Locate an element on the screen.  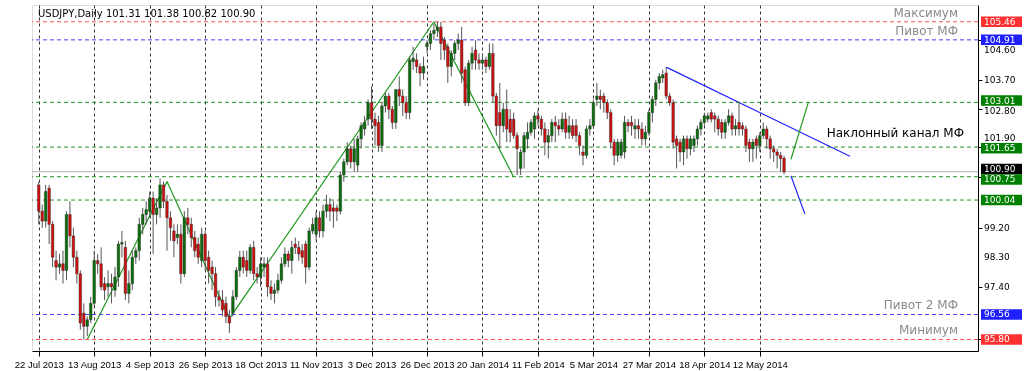
x-tick-label: 18 Oct 2013 is located at coordinates (261, 364).